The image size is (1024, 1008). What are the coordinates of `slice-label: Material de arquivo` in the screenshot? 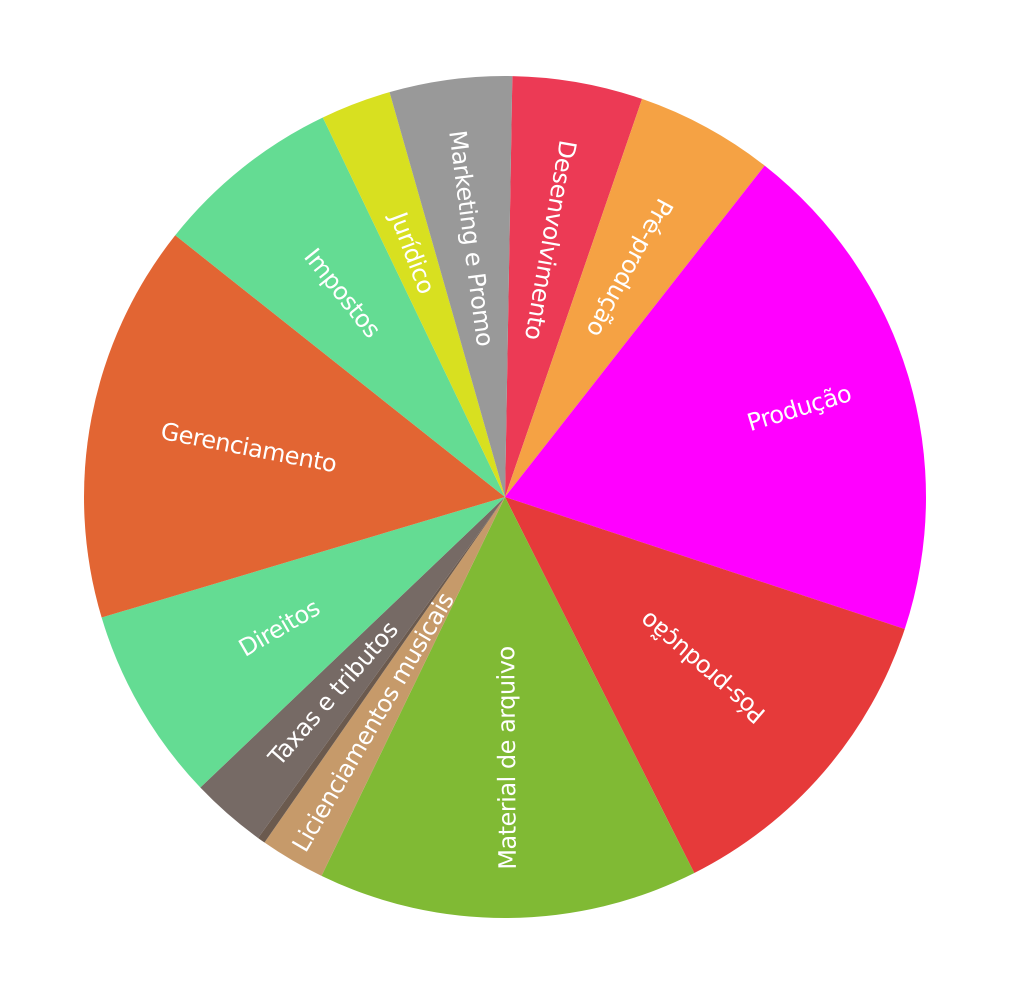 It's located at (507, 758).